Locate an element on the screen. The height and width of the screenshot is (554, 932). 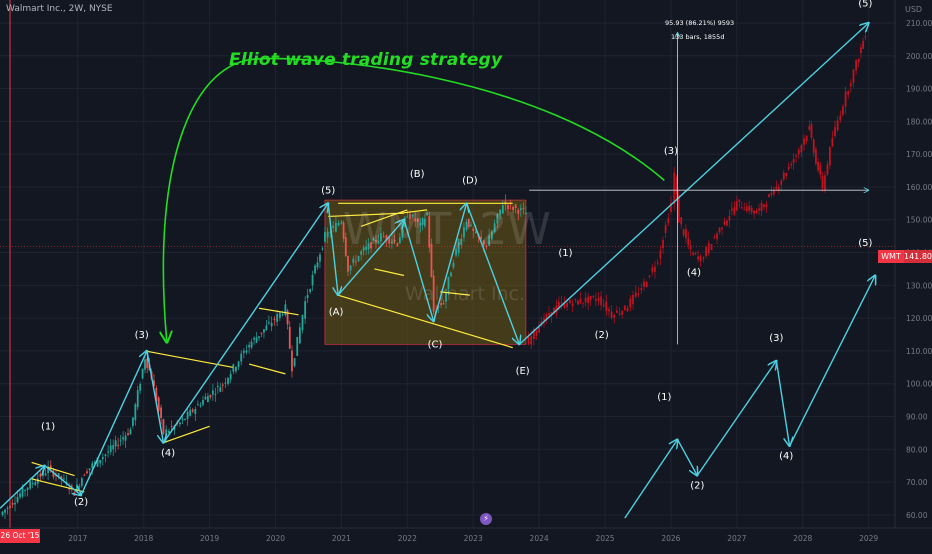
x-tick-label: 2028 is located at coordinates (802, 538).